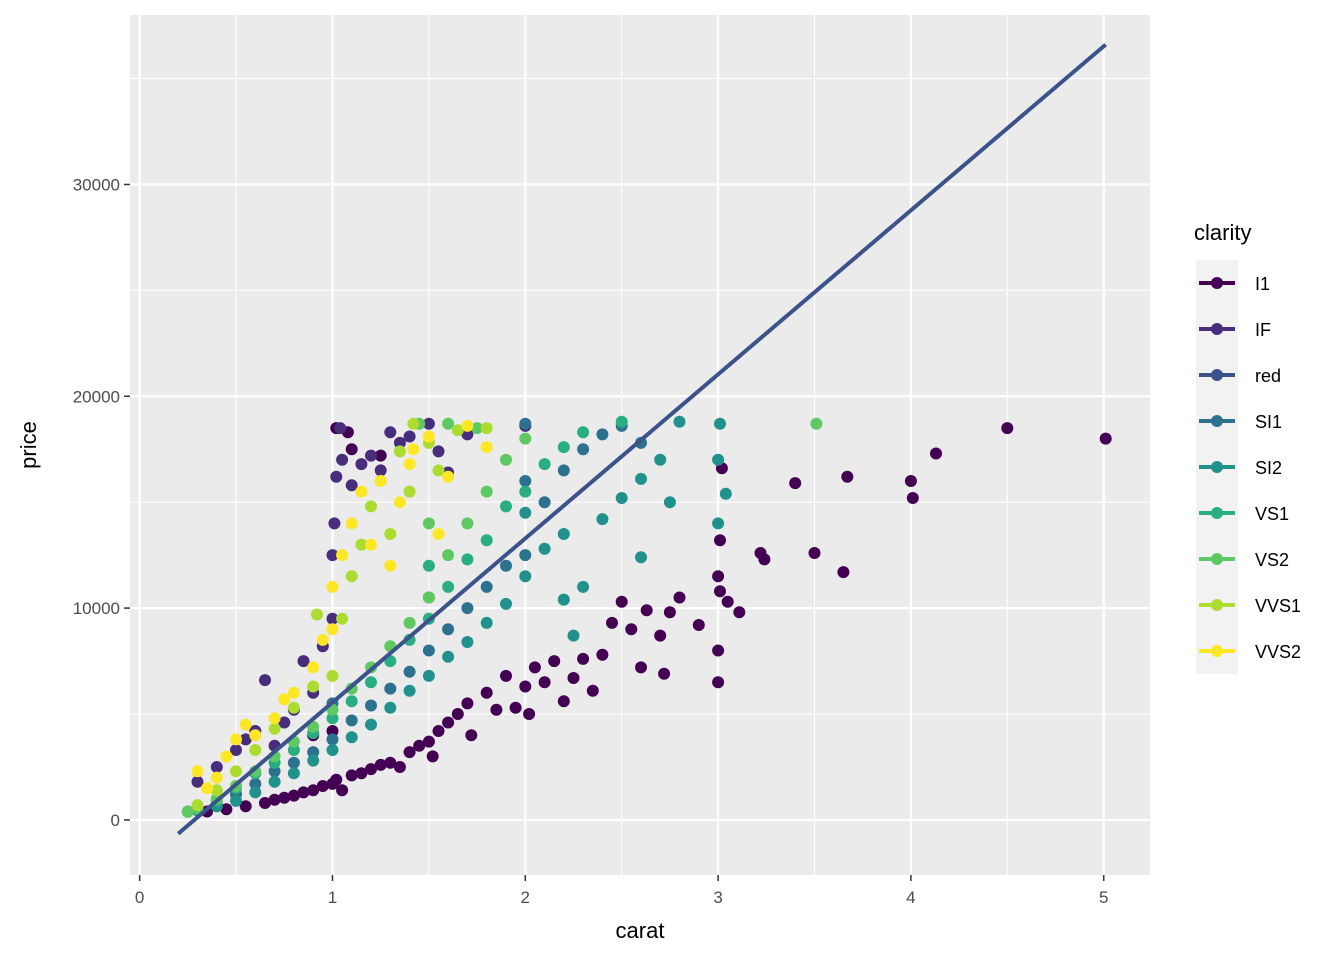  I want to click on y-tick-label: 20000, so click(96, 396).